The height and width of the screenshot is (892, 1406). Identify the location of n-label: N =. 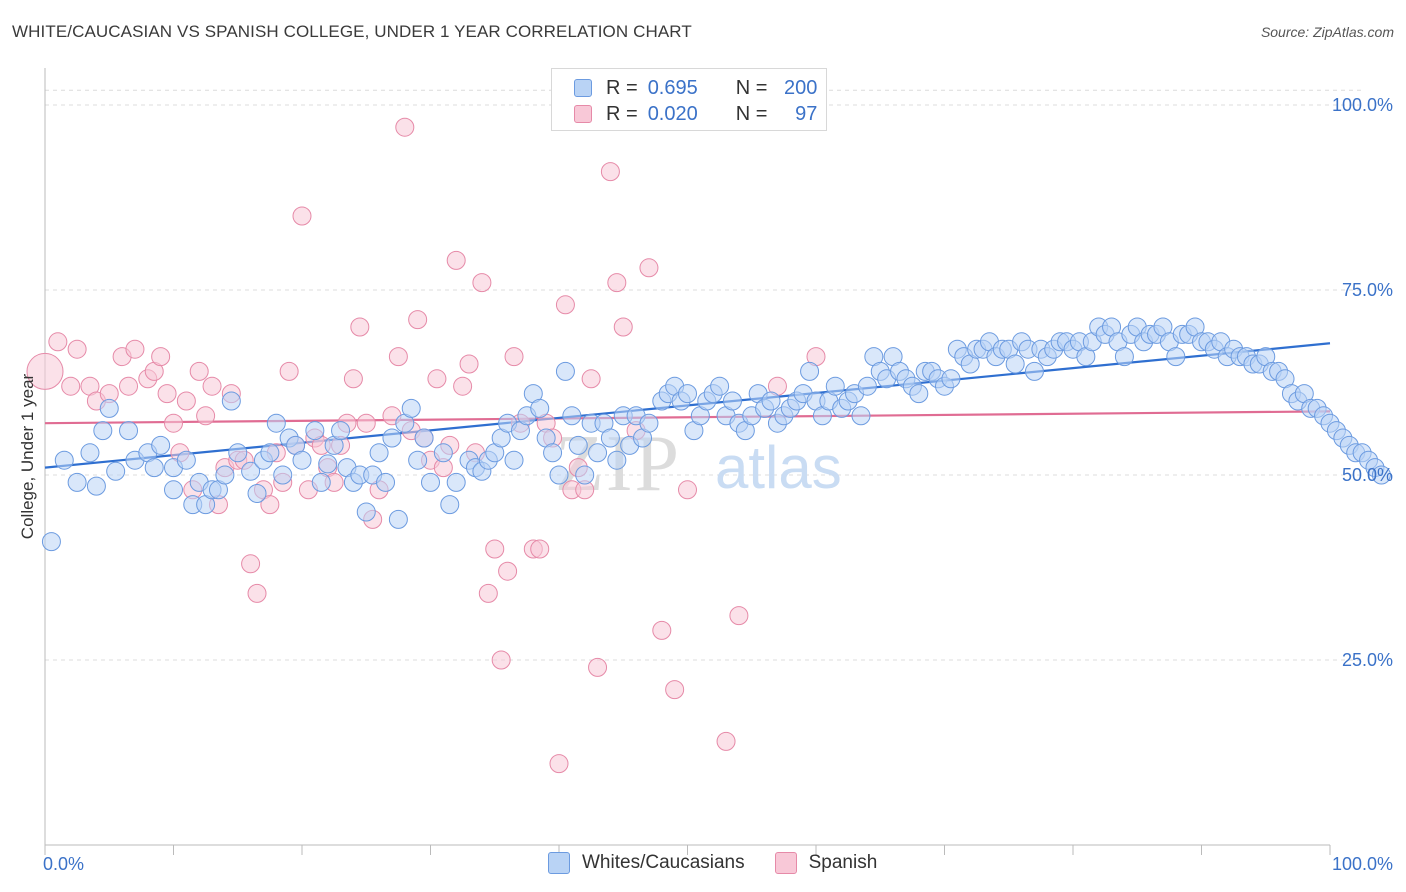
(751, 113).